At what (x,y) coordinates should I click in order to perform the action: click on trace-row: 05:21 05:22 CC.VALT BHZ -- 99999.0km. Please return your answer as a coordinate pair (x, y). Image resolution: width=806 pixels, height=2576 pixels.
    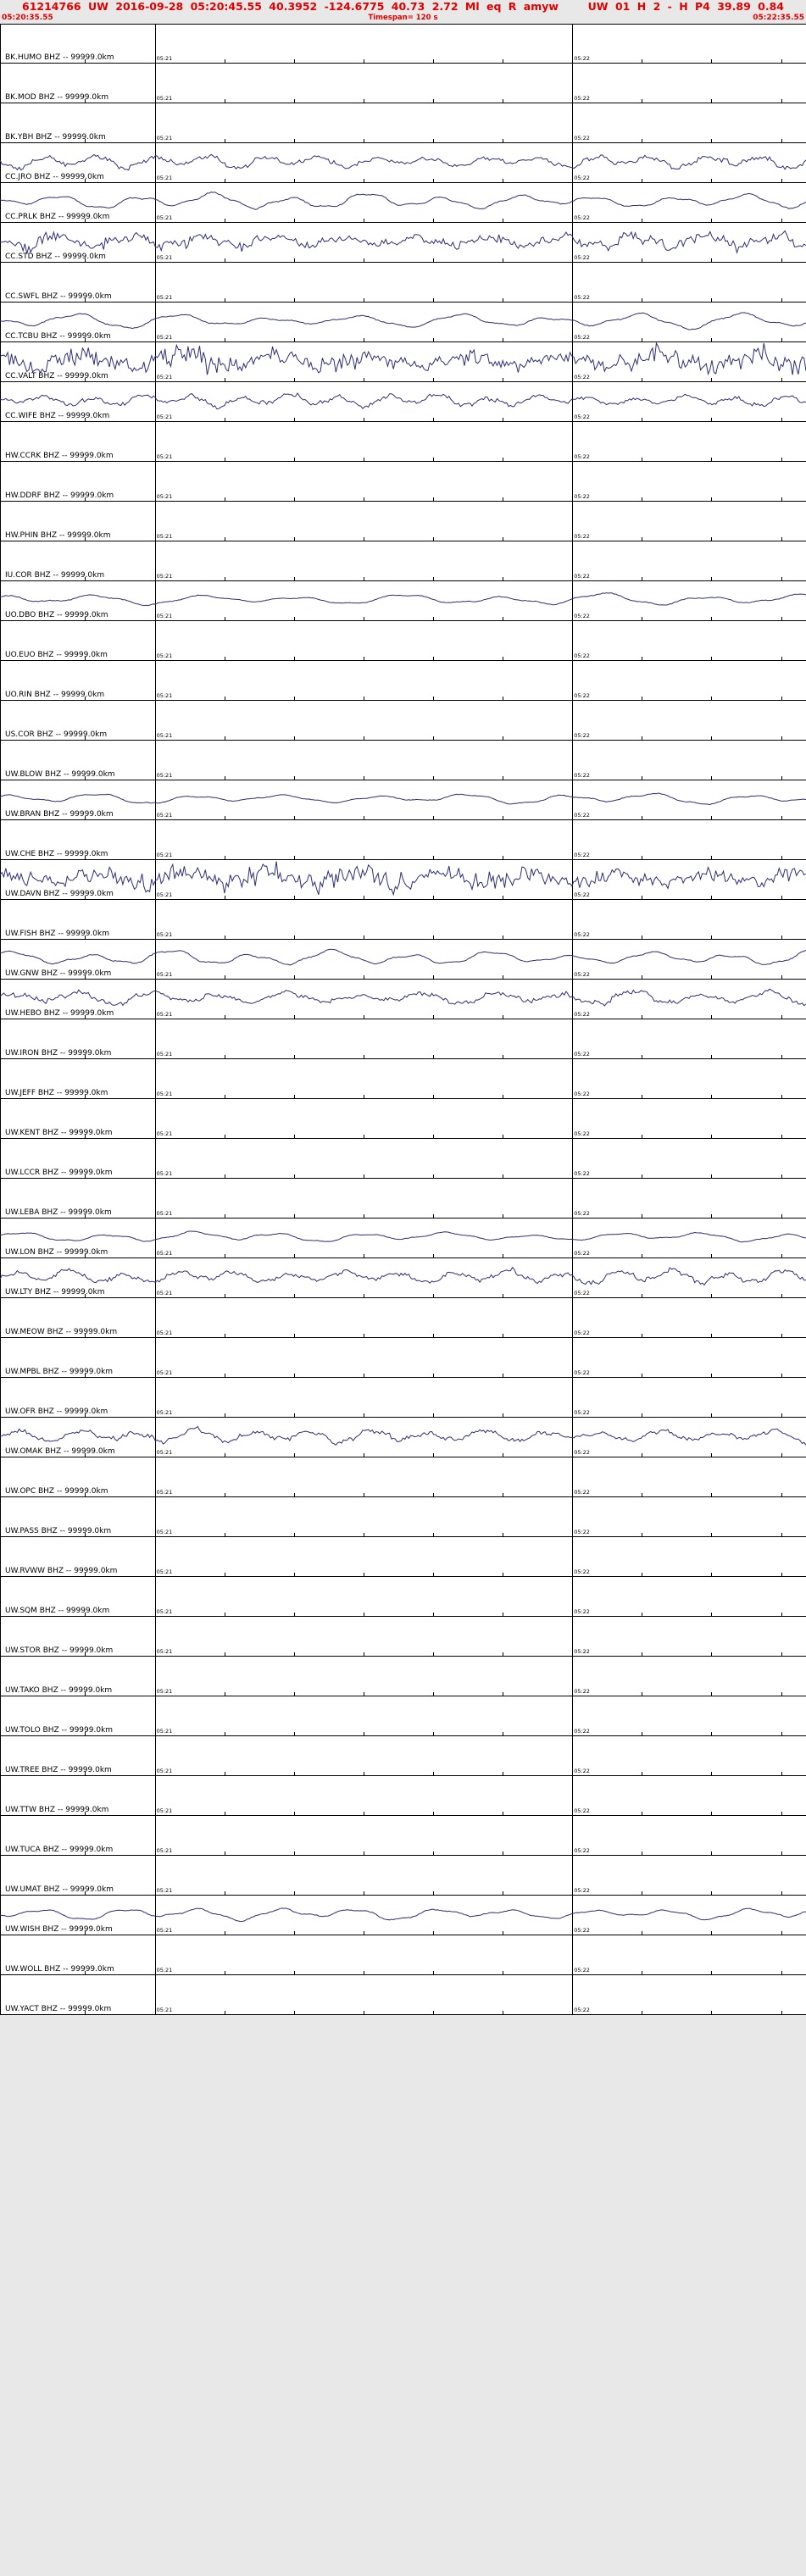
    Looking at the image, I should click on (403, 362).